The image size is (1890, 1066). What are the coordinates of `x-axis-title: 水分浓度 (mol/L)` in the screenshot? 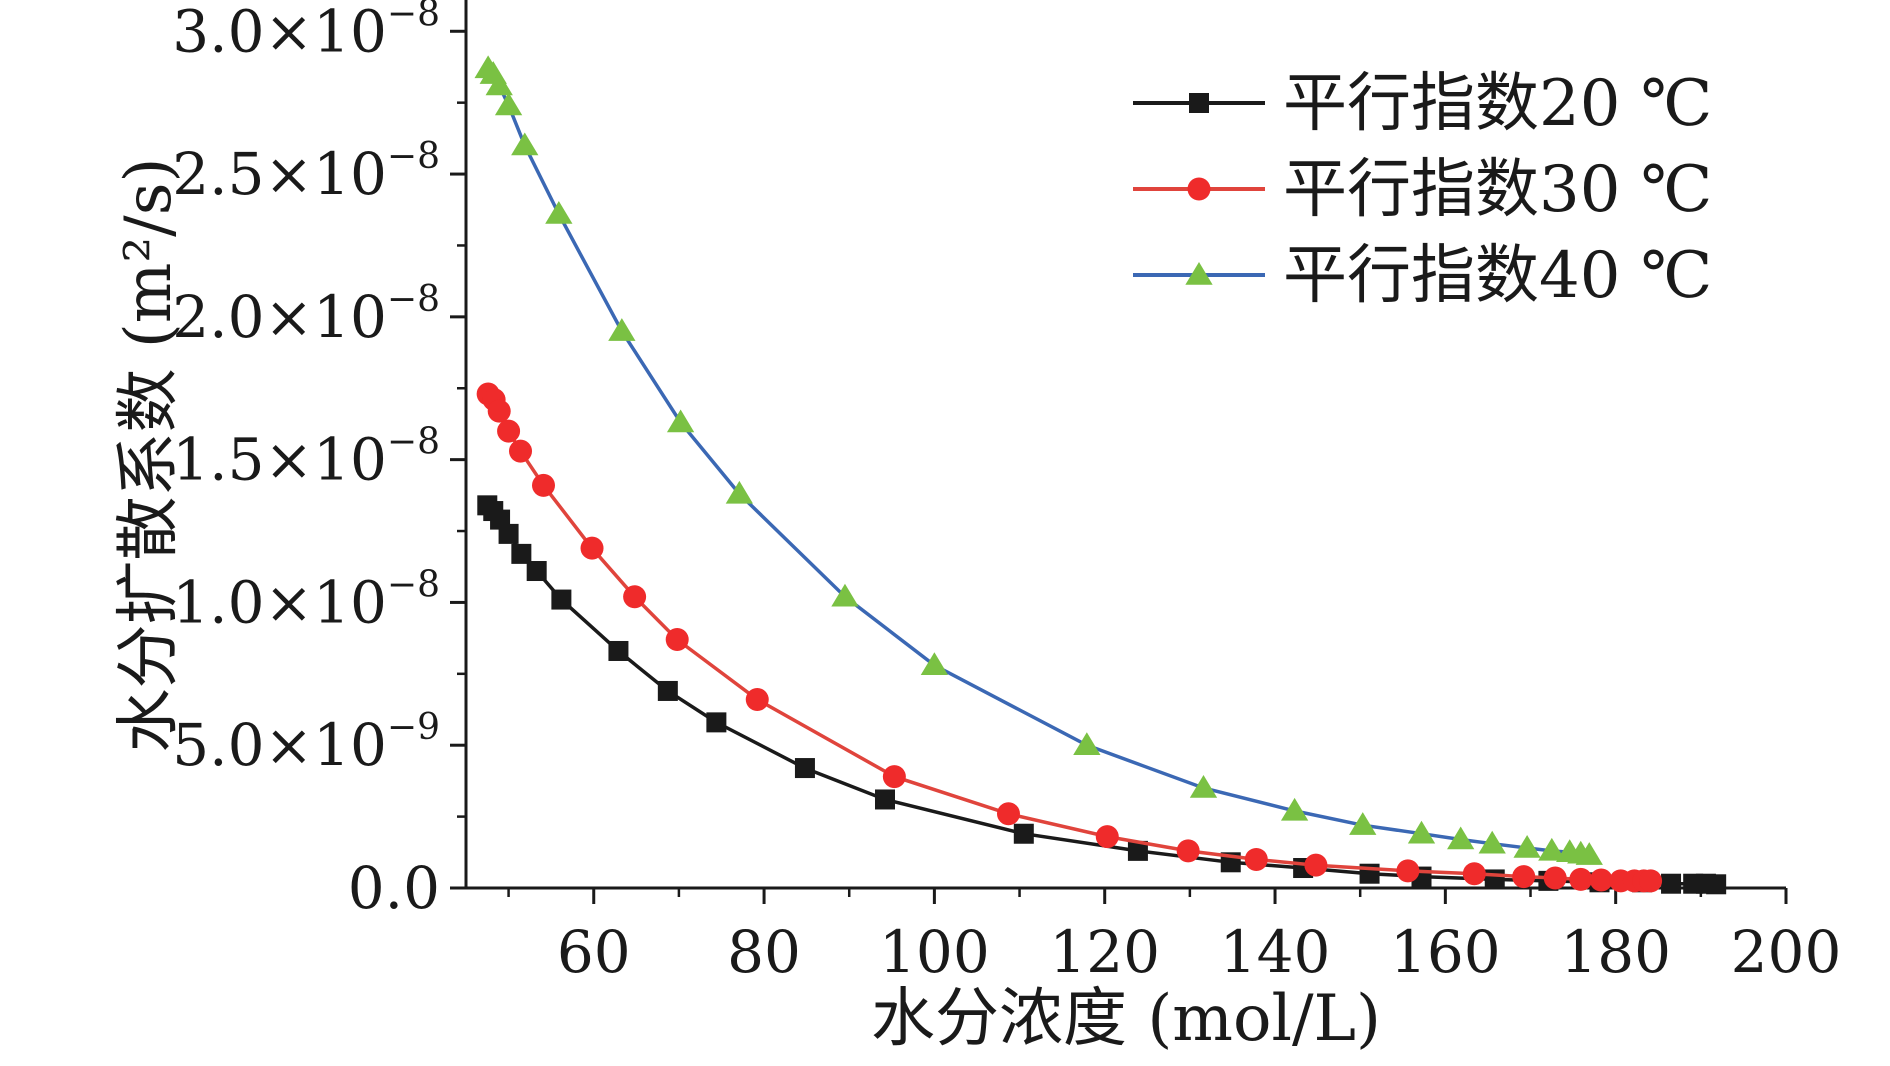 It's located at (1126, 1019).